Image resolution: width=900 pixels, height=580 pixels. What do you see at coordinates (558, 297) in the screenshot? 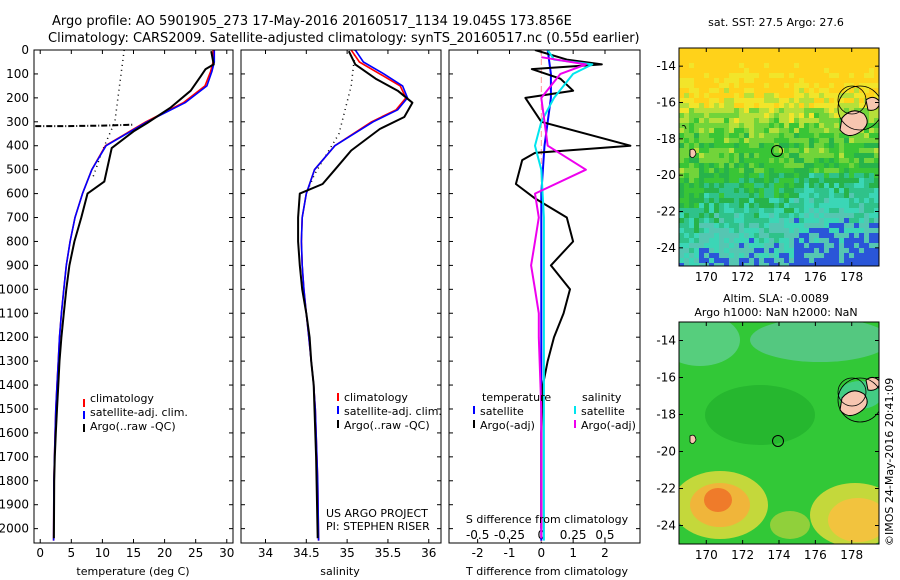
I see `series-line-salinity-argo-adj-` at bounding box center [558, 297].